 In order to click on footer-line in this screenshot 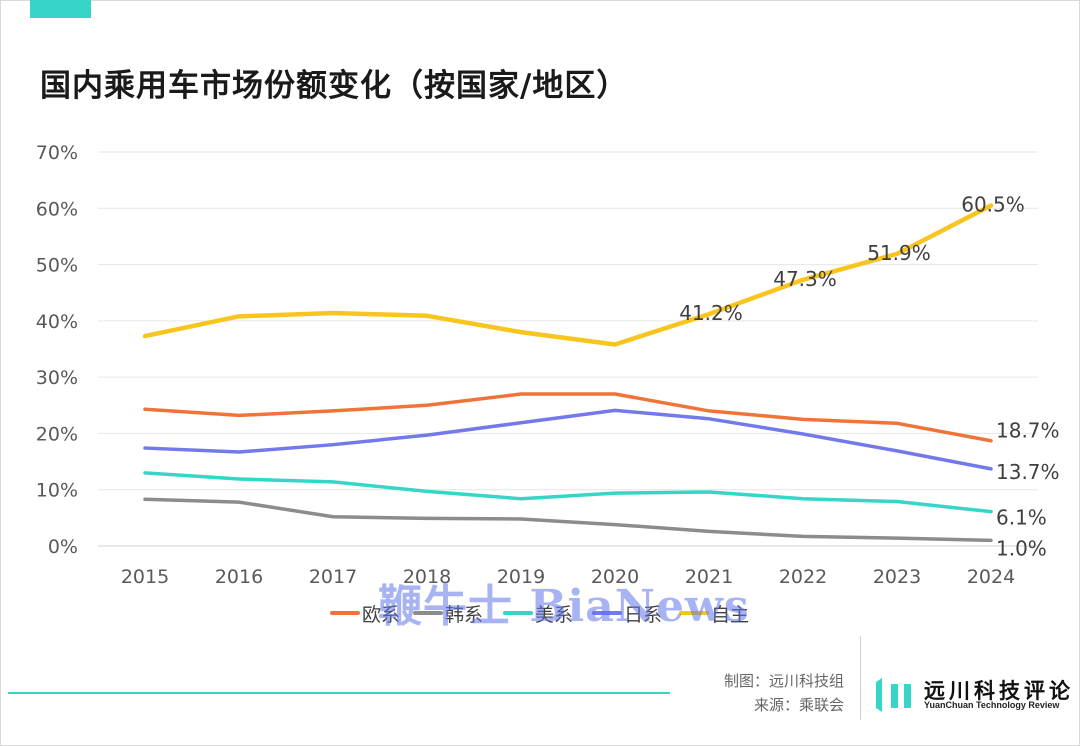, I will do `click(339, 693)`.